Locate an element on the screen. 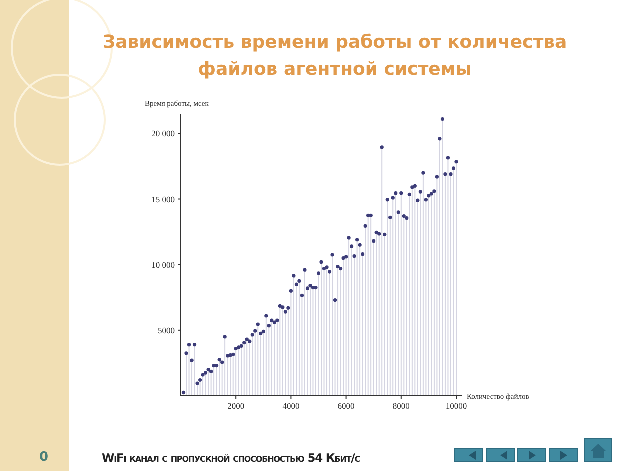 The image size is (628, 471). x-tick-label: 6000 is located at coordinates (346, 406).